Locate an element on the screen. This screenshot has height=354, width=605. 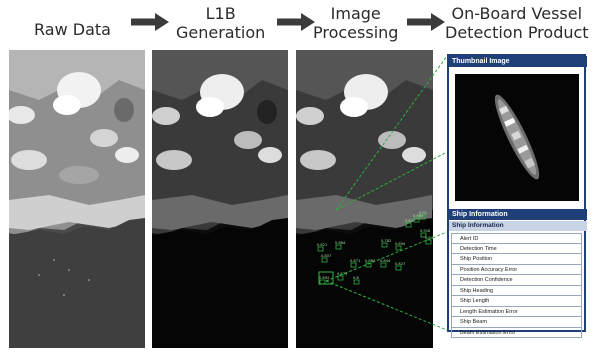
step-label-line2: Detection Product is located at coordinates (517, 32).